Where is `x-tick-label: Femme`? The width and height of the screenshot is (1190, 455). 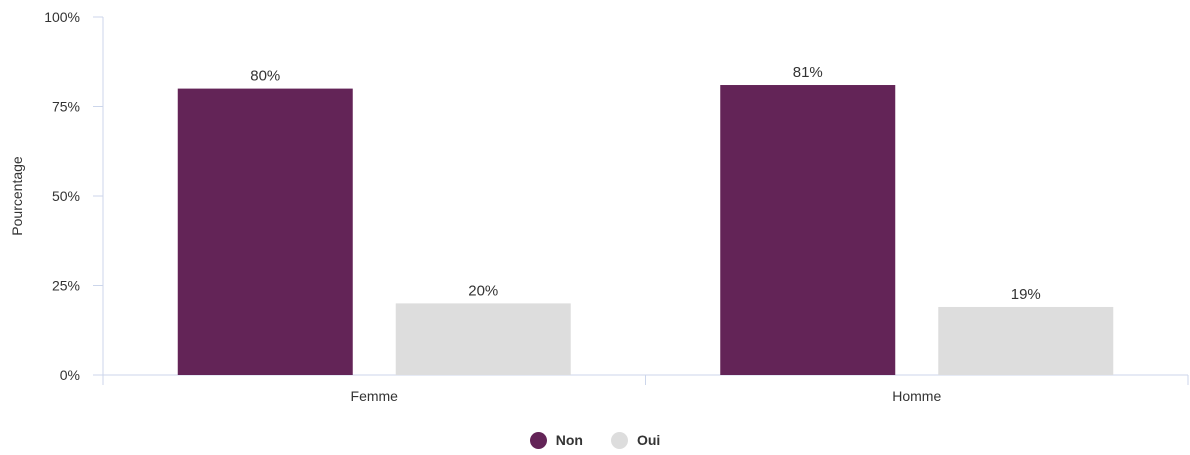
x-tick-label: Femme is located at coordinates (375, 396).